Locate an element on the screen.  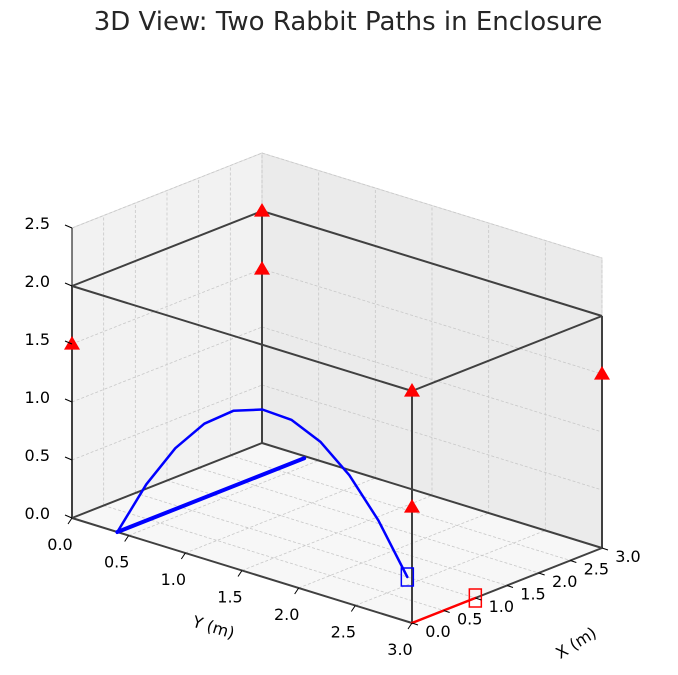
x-tick-label: 2.0 is located at coordinates (564, 581).